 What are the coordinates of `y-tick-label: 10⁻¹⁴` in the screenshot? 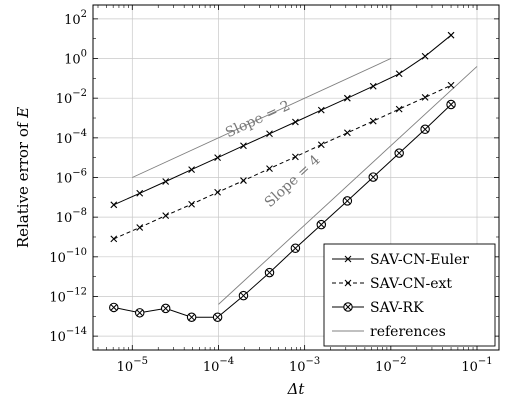 It's located at (68, 335).